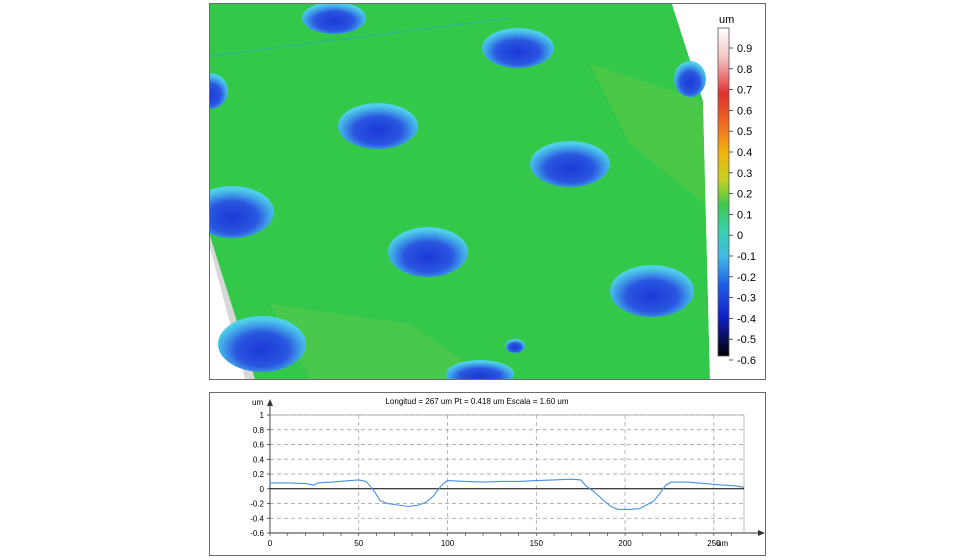  Describe the element at coordinates (723, 192) in the screenshot. I see `colorbar` at that location.